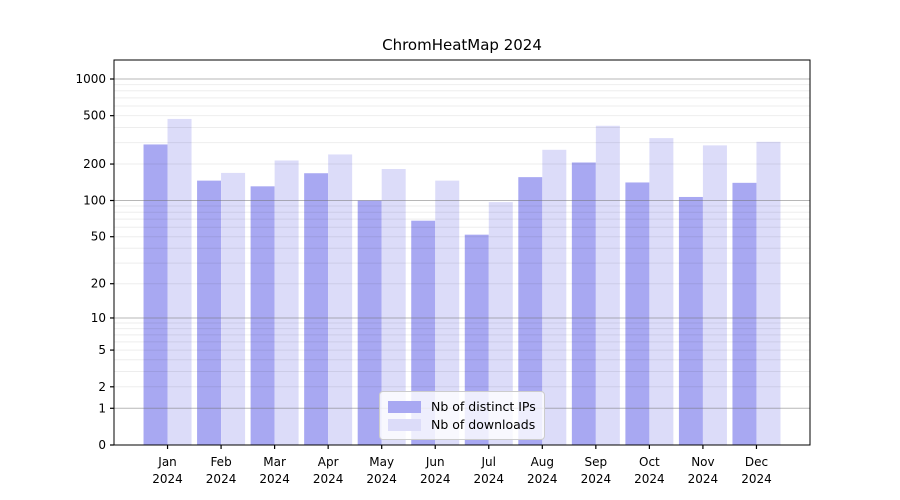 Image resolution: width=900 pixels, height=500 pixels. What do you see at coordinates (155, 294) in the screenshot?
I see `bar-distinct-ips-jan` at bounding box center [155, 294].